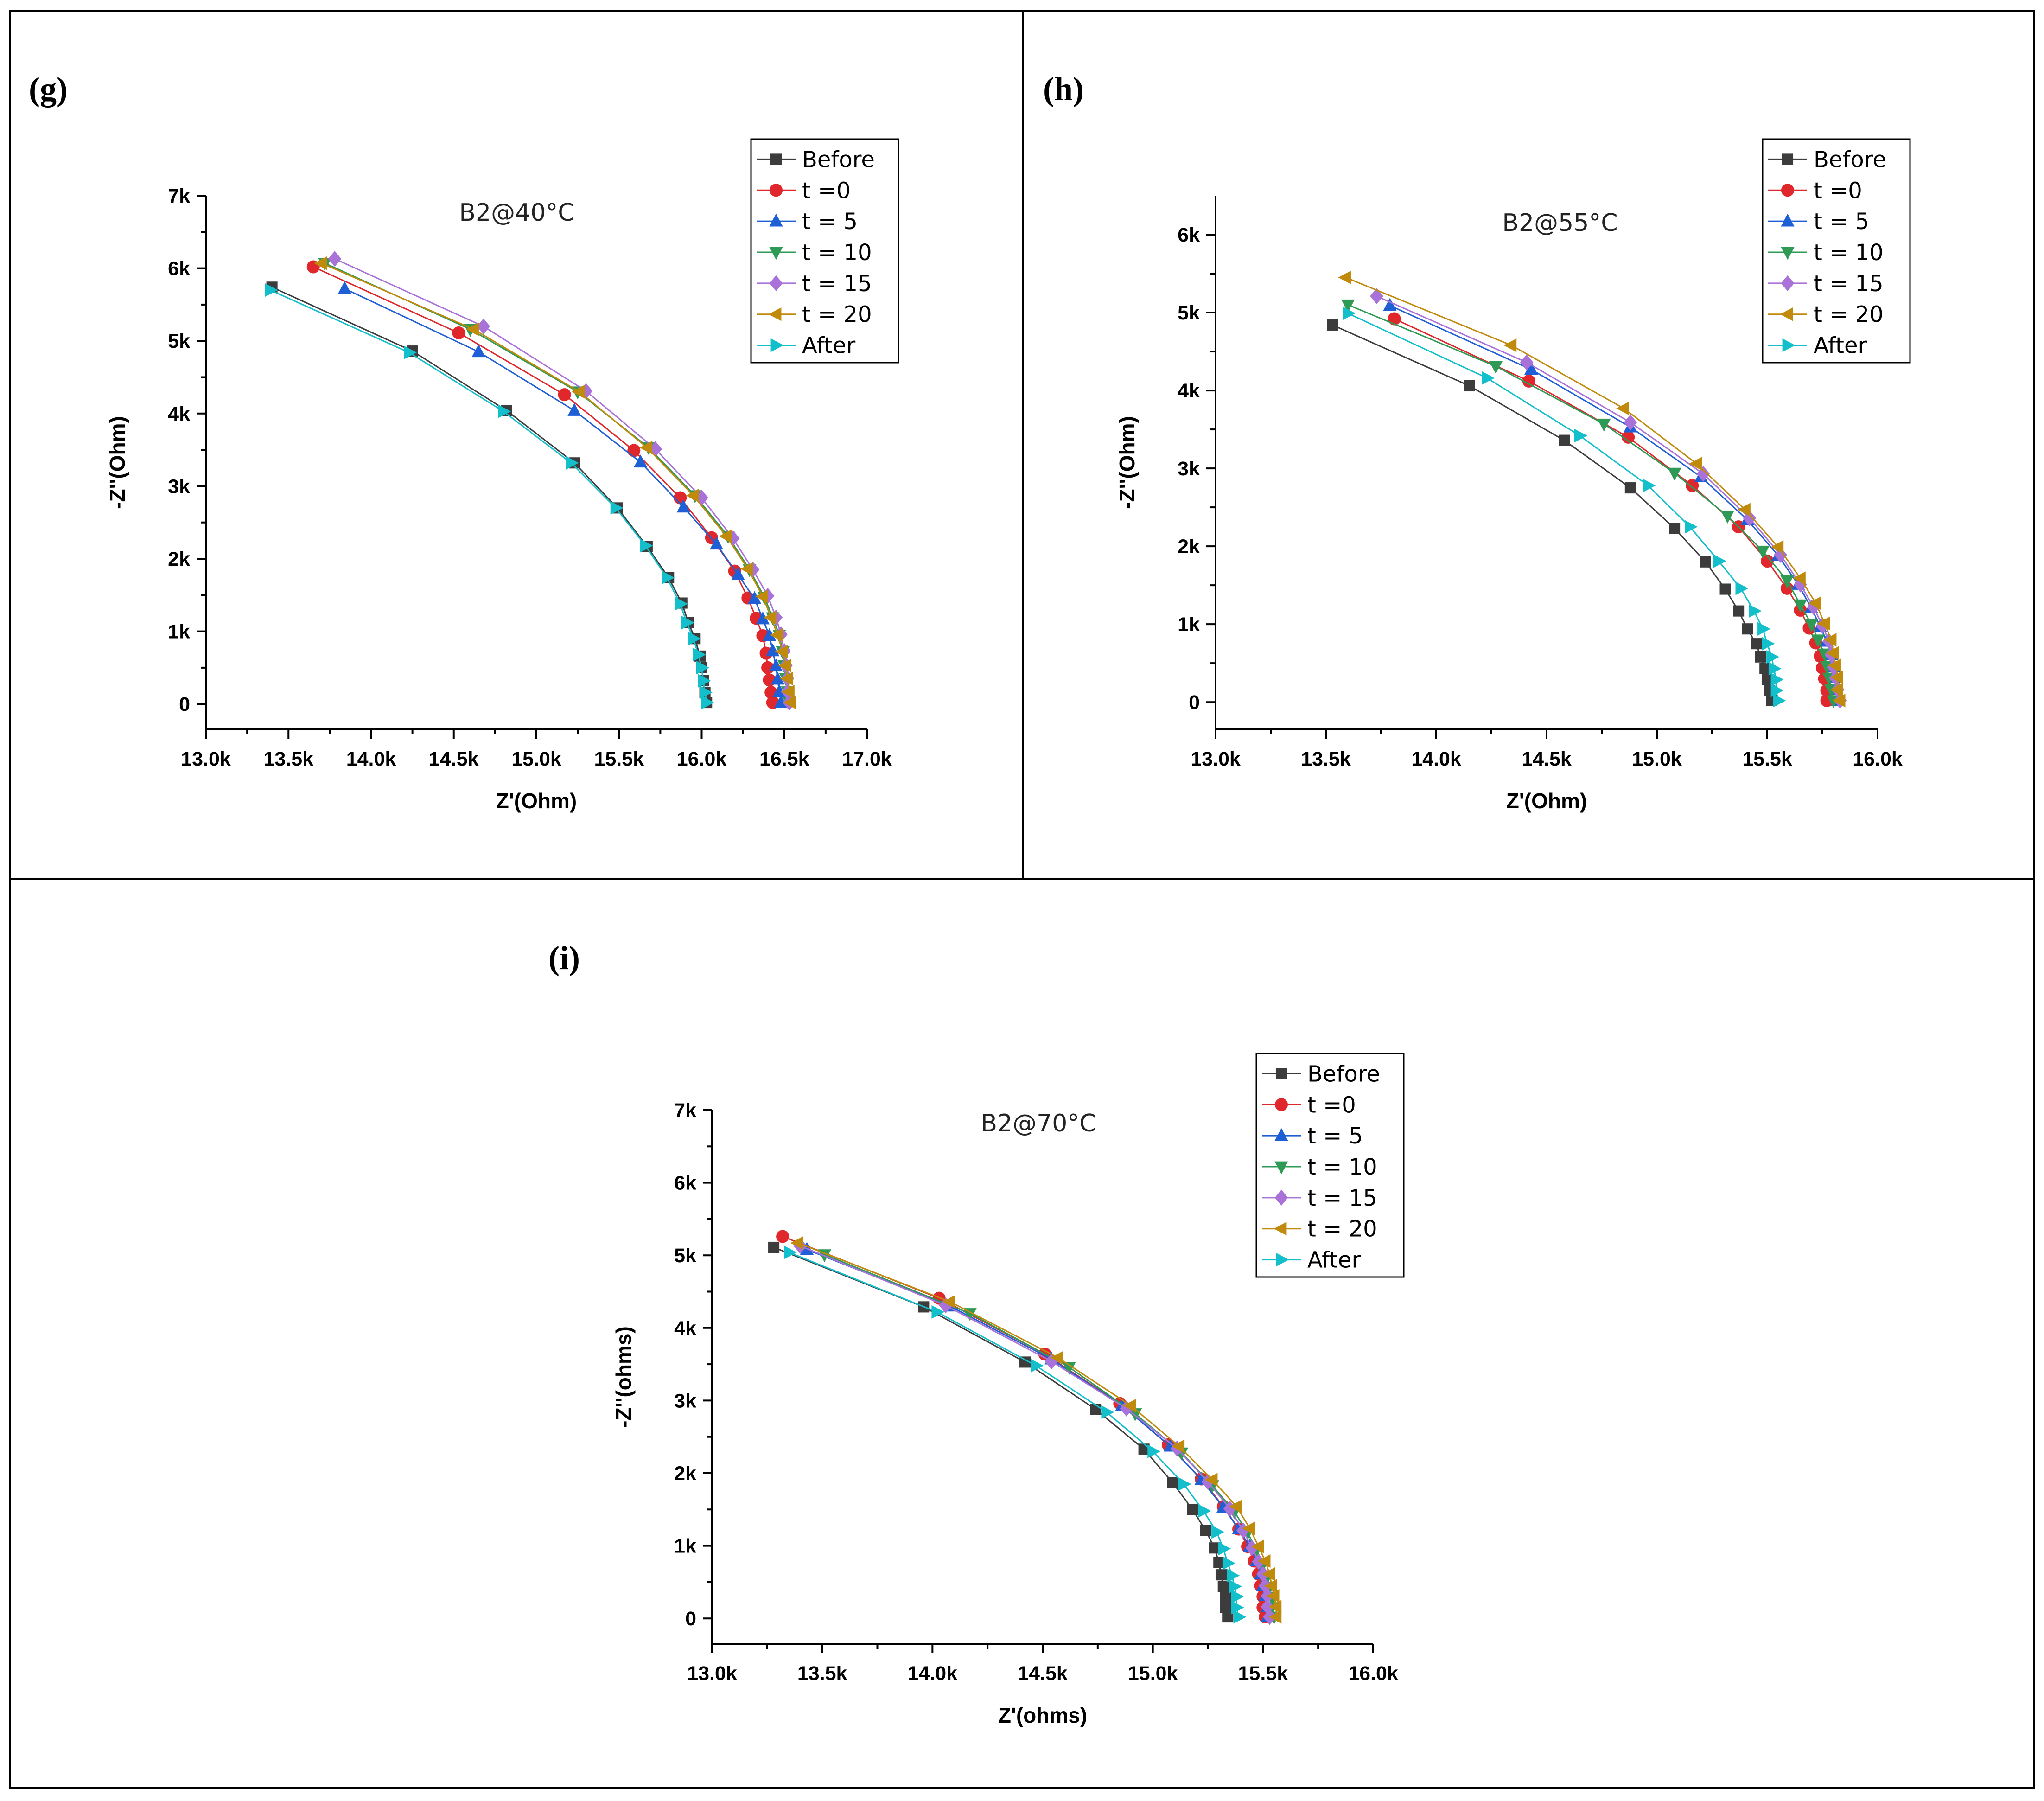 This screenshot has height=1801, width=2044. What do you see at coordinates (867, 759) in the screenshot?
I see `x-tick-label: 17.0k` at bounding box center [867, 759].